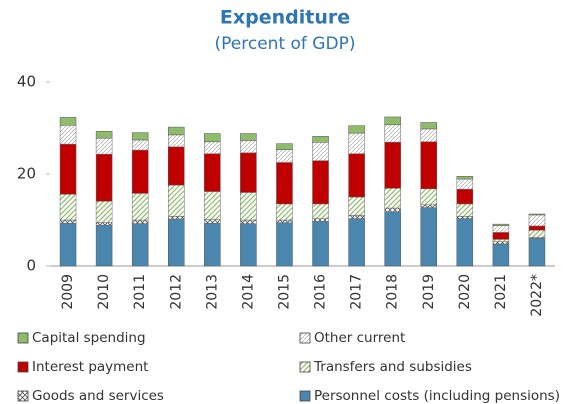  I want to click on x-tick-label: 2022*, so click(537, 295).